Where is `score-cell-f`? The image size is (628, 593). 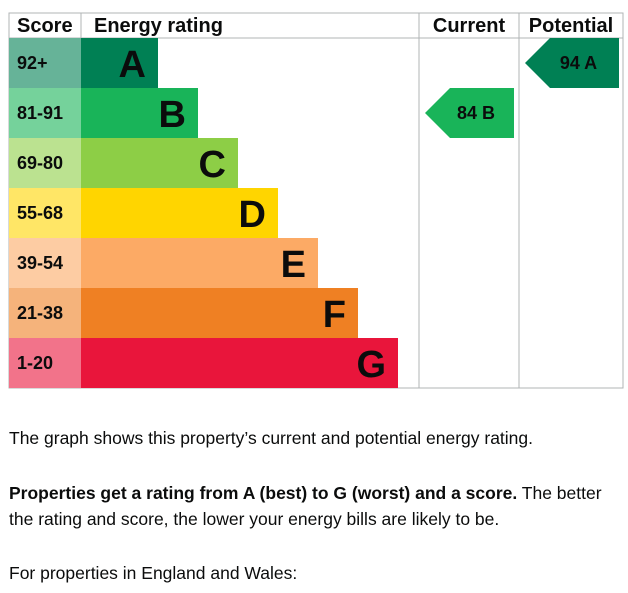
score-cell-f is located at coordinates (45, 313).